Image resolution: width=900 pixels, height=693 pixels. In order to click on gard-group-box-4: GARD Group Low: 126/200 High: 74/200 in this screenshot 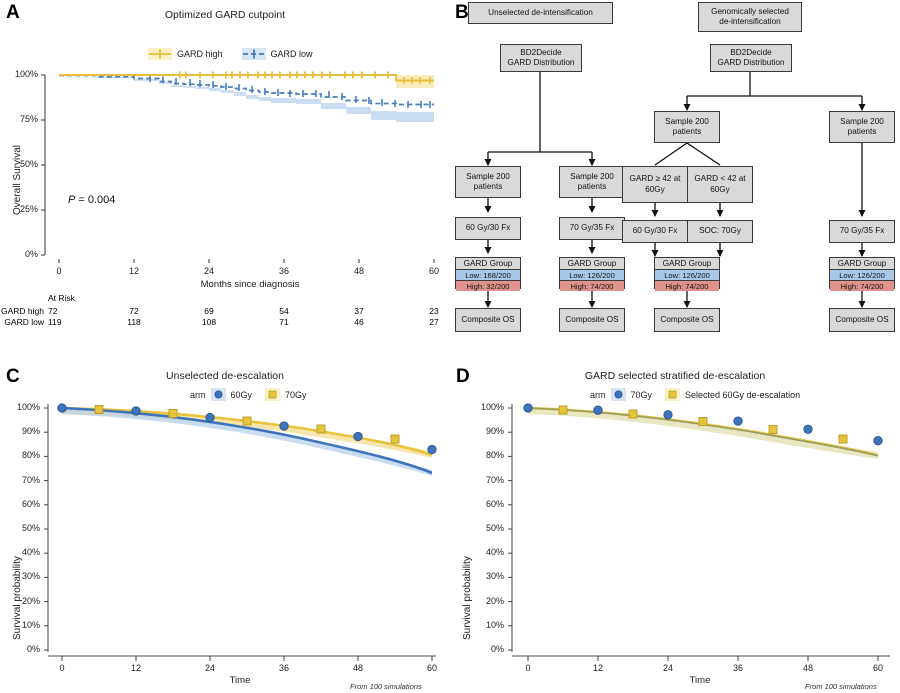, I will do `click(862, 274)`.